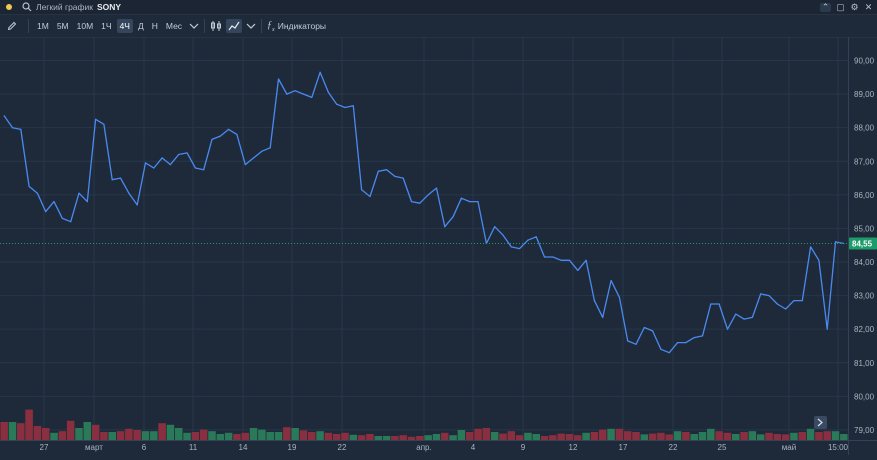 Image resolution: width=877 pixels, height=460 pixels. Describe the element at coordinates (140, 26) in the screenshot. I see `interval-button: Д` at that location.